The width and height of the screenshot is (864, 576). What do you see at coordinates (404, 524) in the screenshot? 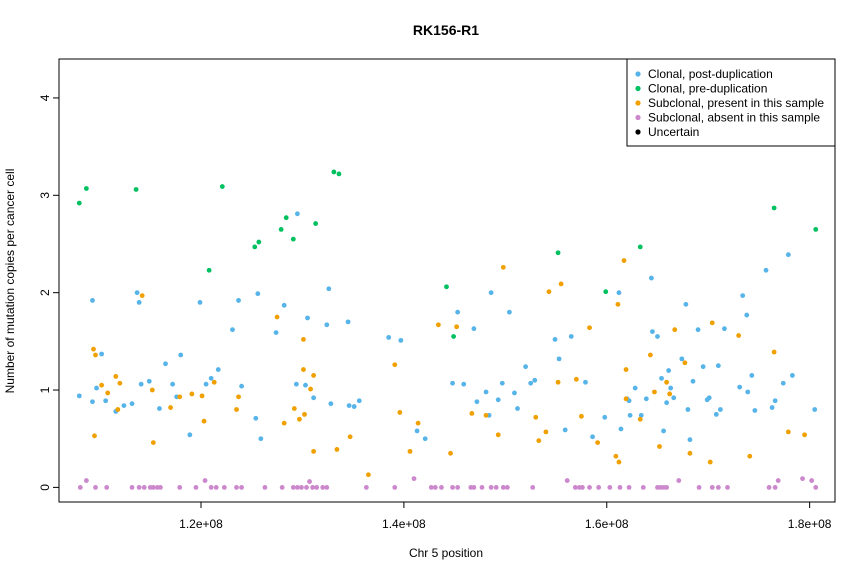
I see `x-tick-label: 1.4e+08` at bounding box center [404, 524].